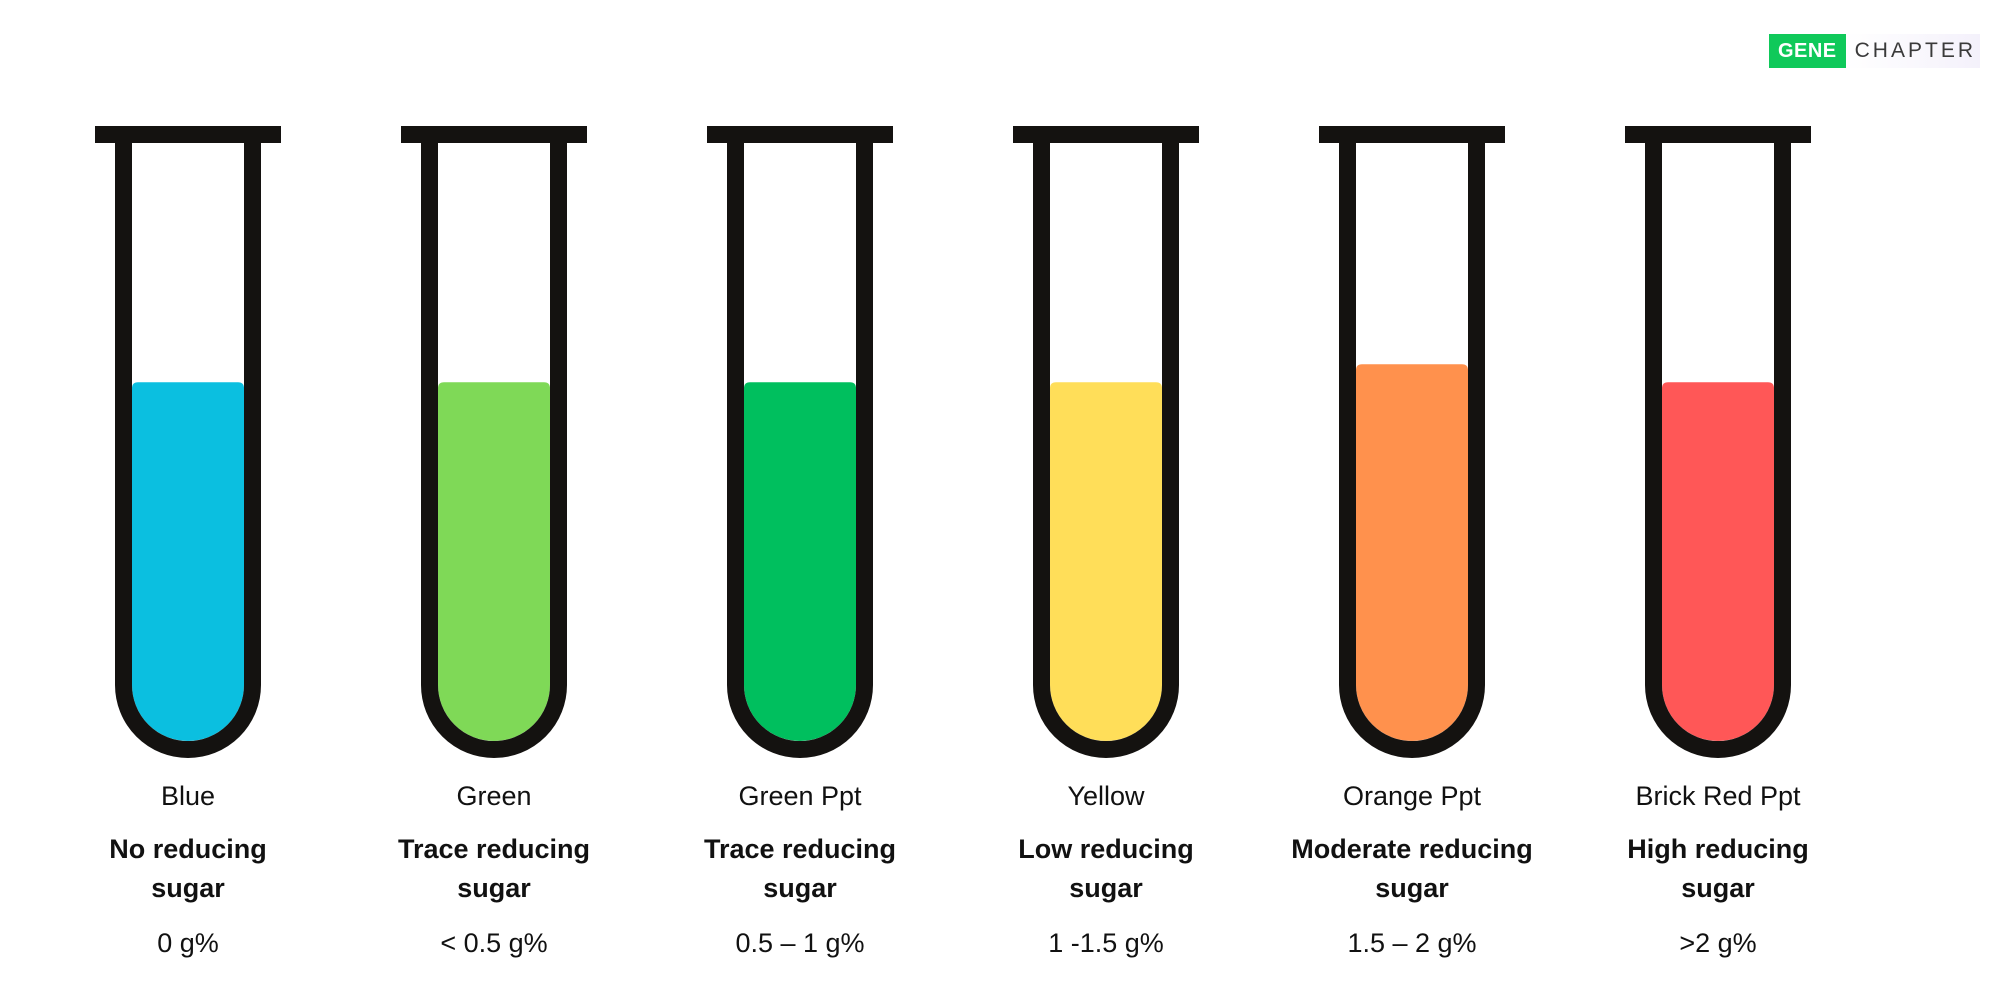  Describe the element at coordinates (800, 796) in the screenshot. I see `tube-color-name: Green Ppt` at that location.